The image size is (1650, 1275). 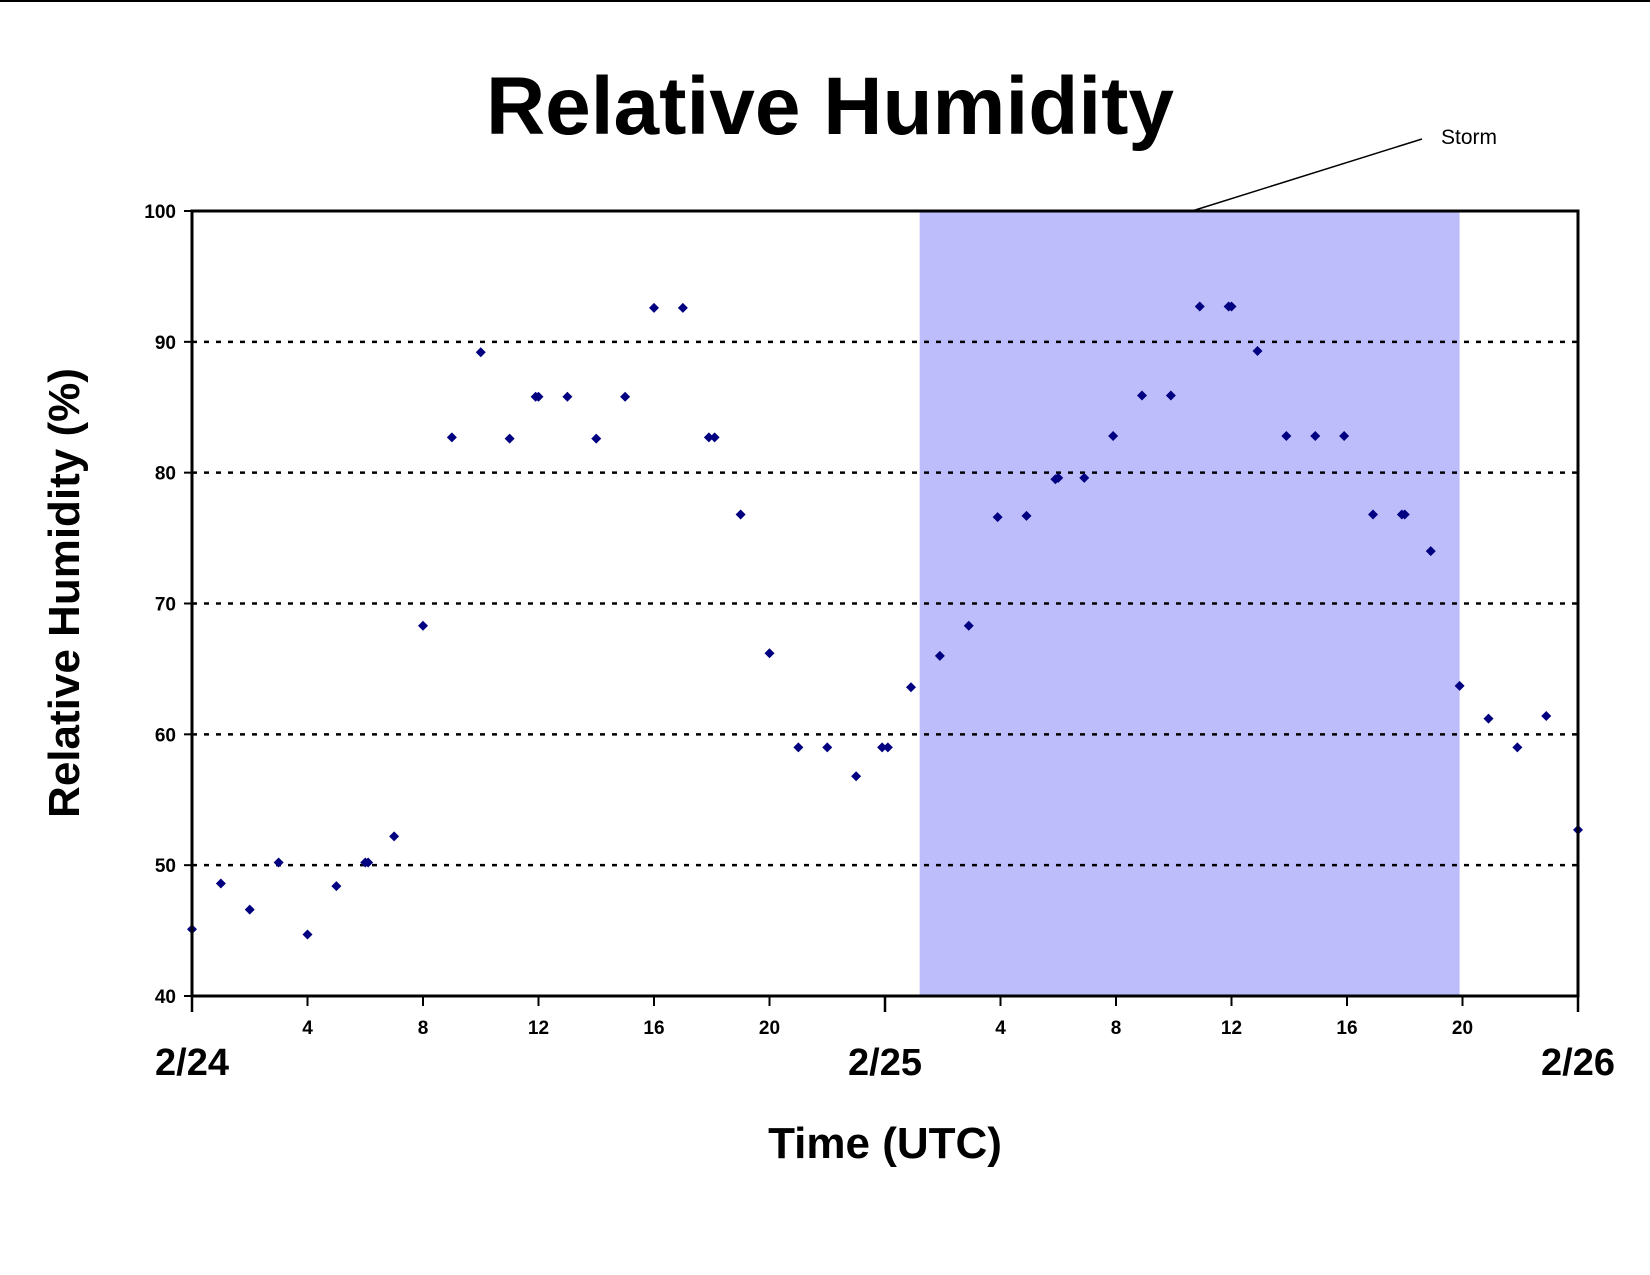 I want to click on y-tick-label: 70, so click(x=165, y=605).